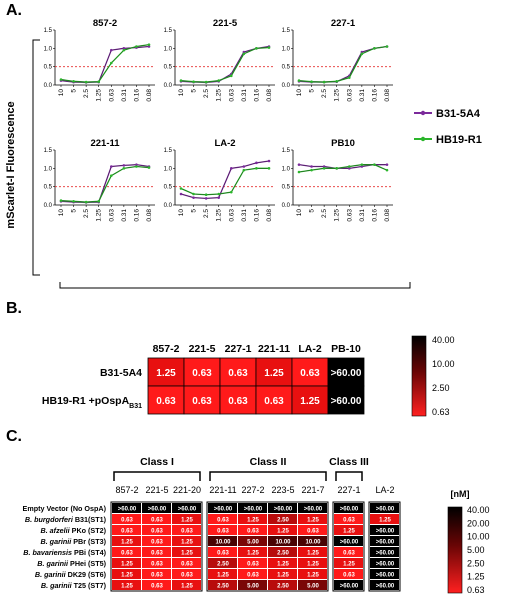 Image resolution: width=523 pixels, height=600 pixels. Describe the element at coordinates (14, 436) in the screenshot. I see `panel-c-label: C.` at that location.